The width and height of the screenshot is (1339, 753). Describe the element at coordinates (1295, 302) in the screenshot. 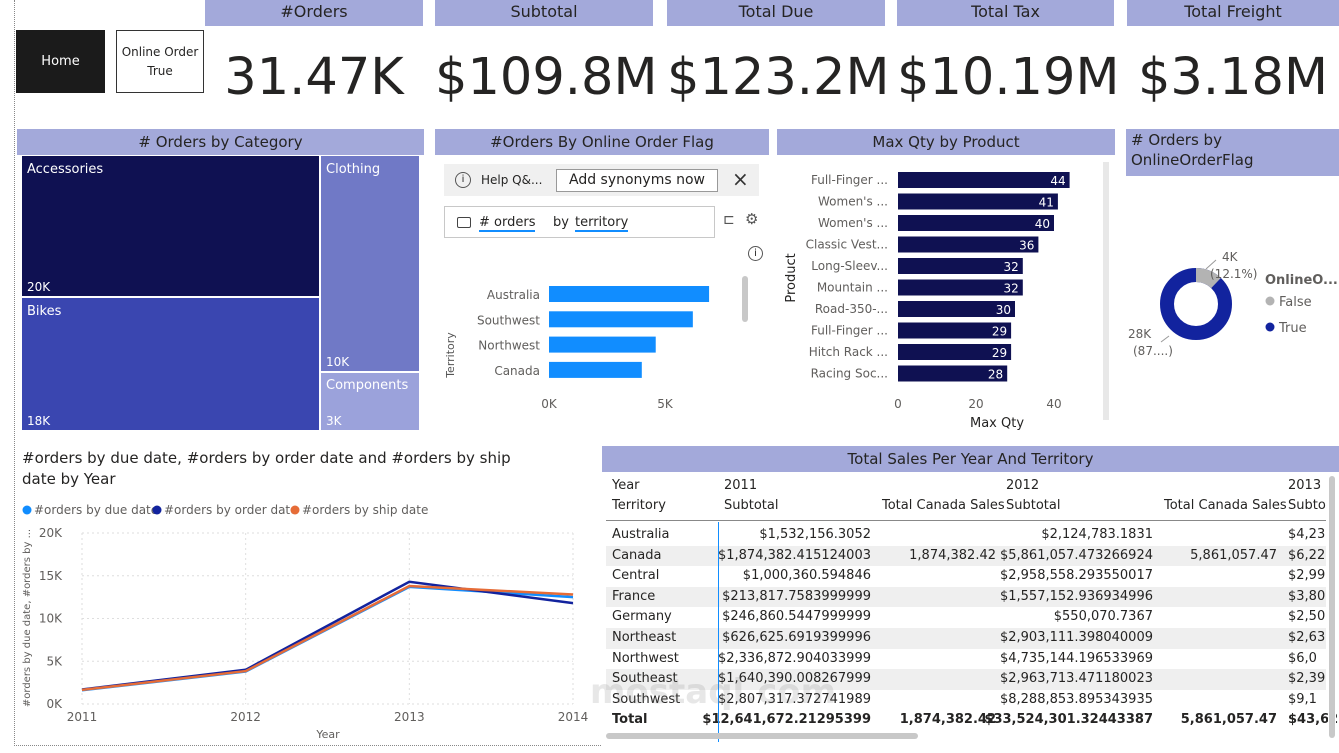

I see `legend-false-label: False` at that location.